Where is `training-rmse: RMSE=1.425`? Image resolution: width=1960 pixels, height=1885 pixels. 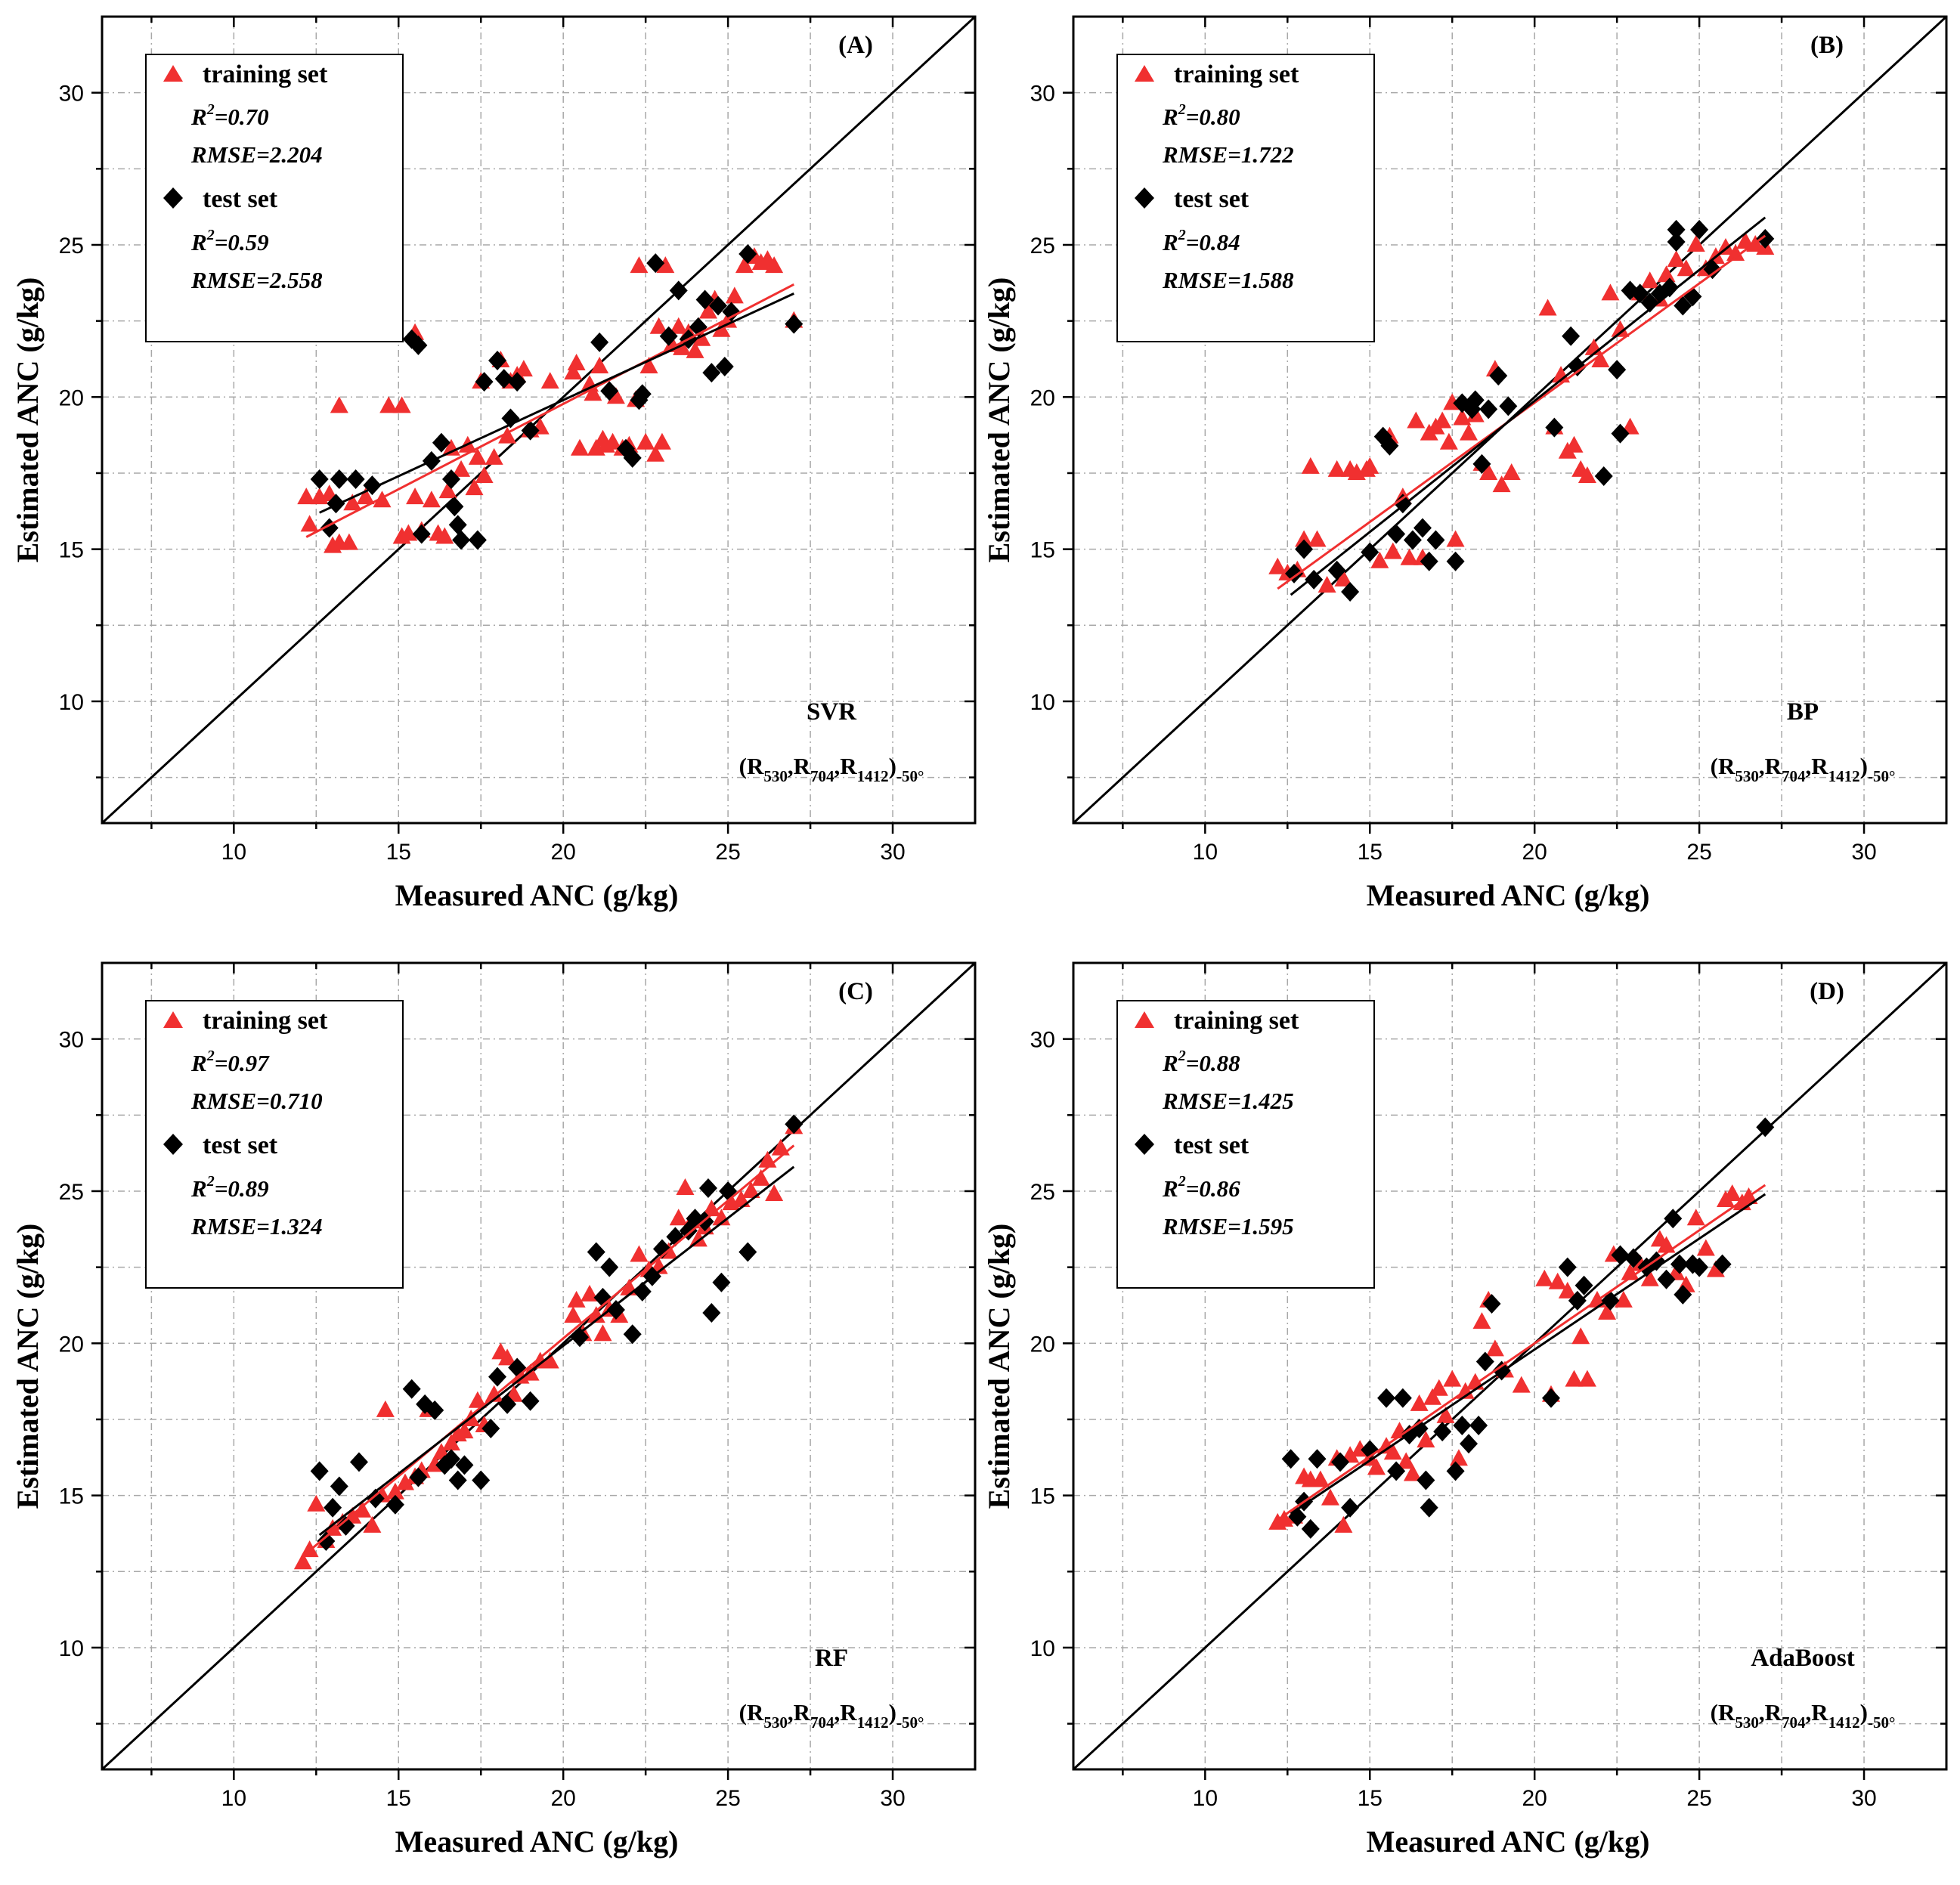
training-rmse: RMSE=1.425 is located at coordinates (1228, 1101).